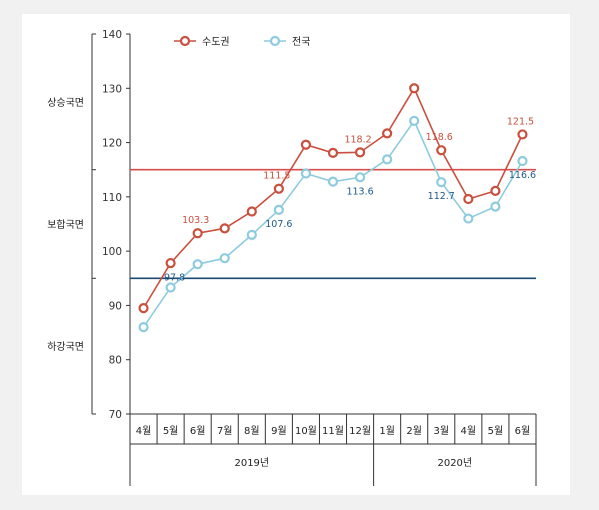  I want to click on year-label: 2020년, so click(454, 463).